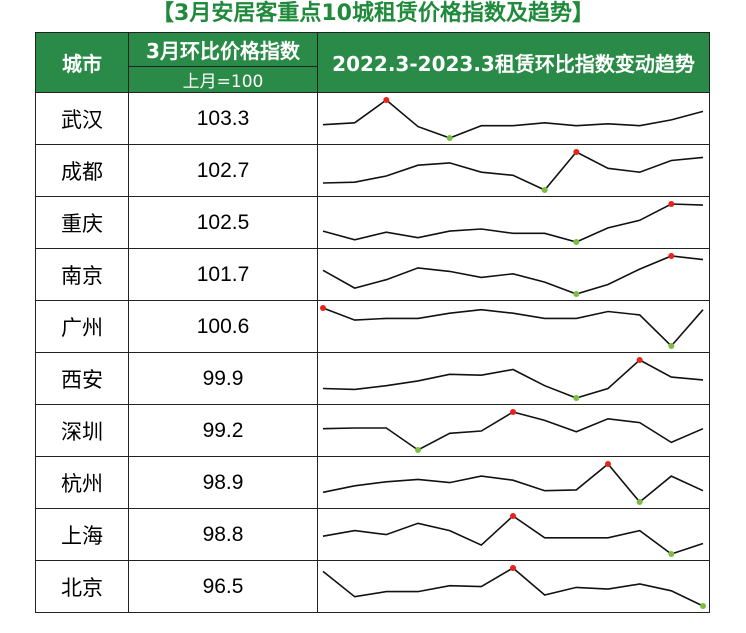 The height and width of the screenshot is (633, 746). What do you see at coordinates (82, 586) in the screenshot?
I see `city-name: 北京` at bounding box center [82, 586].